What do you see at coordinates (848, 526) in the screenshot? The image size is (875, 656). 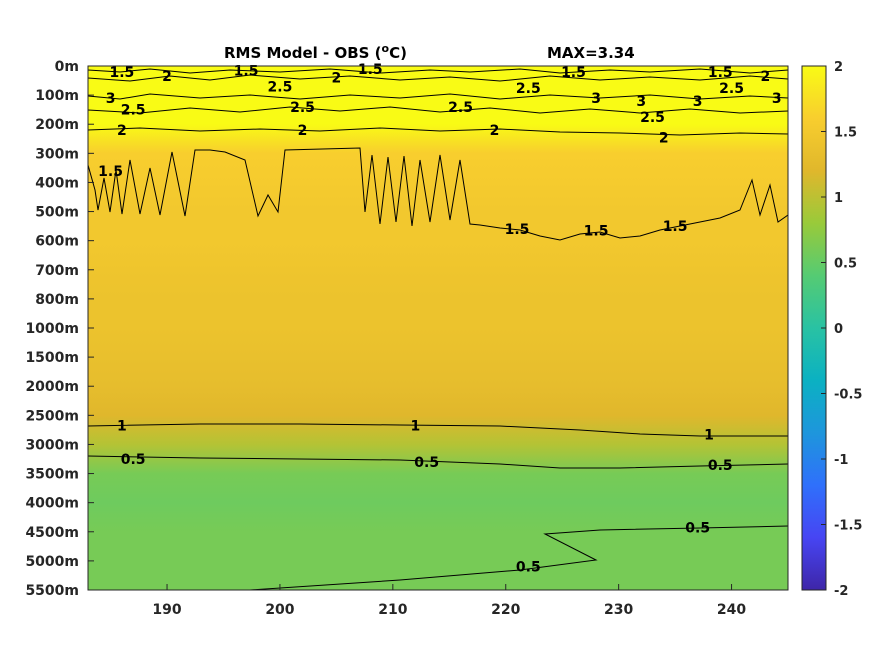 I see `colorbar-tick-label: -1.5` at bounding box center [848, 526].